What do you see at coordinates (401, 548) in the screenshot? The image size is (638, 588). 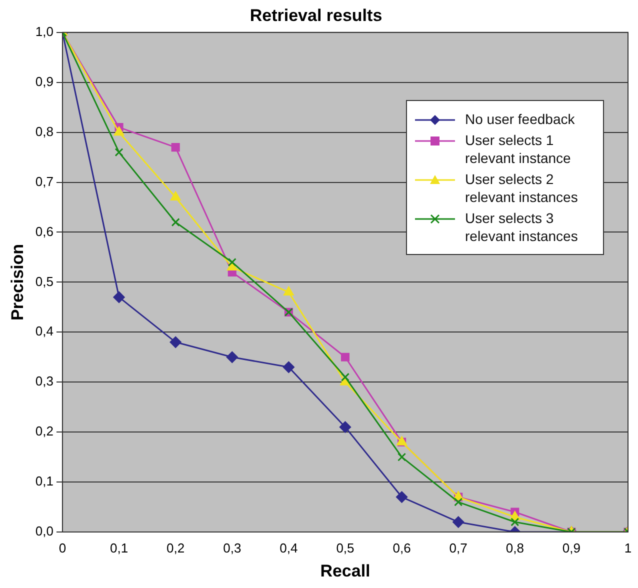 I see `x-tick-label: 0,6` at bounding box center [401, 548].